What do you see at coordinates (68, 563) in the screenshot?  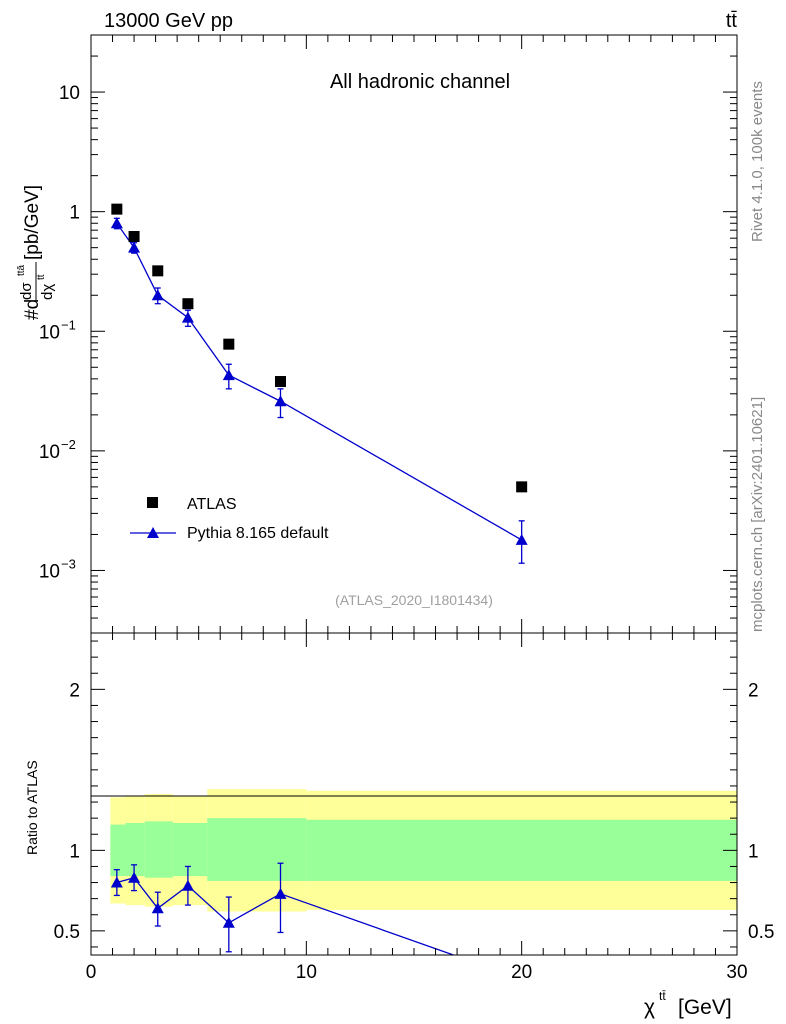 I see `main-y-tick-exponent: −3` at bounding box center [68, 563].